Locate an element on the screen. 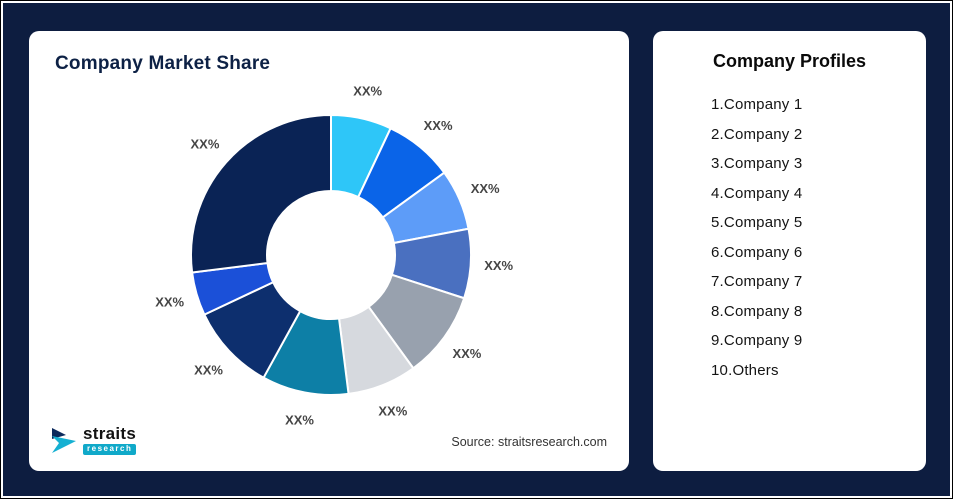 The image size is (953, 499). company-item: 8.Company 8 is located at coordinates (757, 311).